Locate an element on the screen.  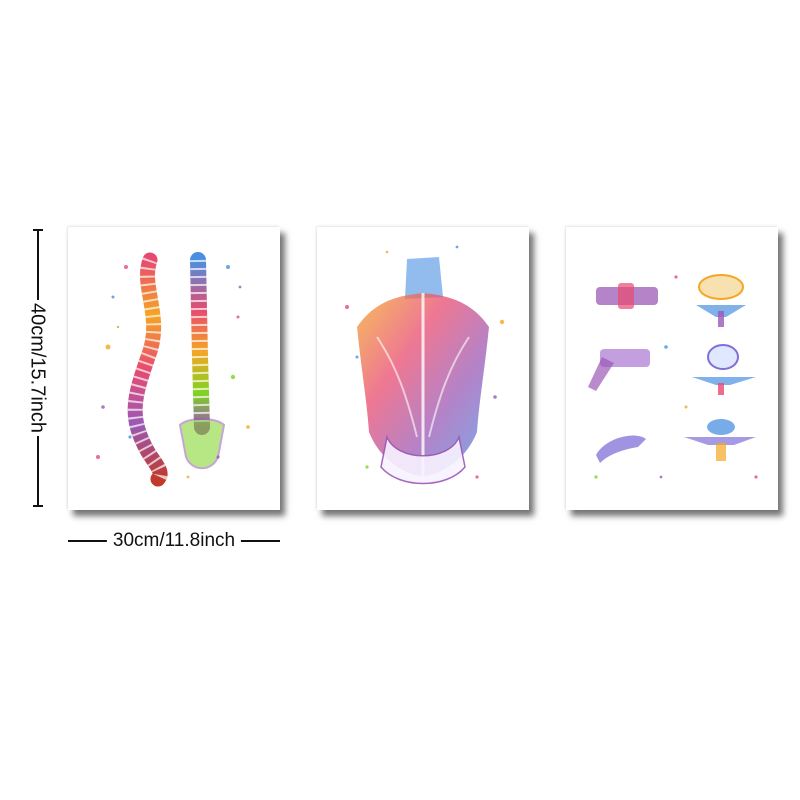
height-dimension-label: 40cm/15.7inch is located at coordinates (37, 368).